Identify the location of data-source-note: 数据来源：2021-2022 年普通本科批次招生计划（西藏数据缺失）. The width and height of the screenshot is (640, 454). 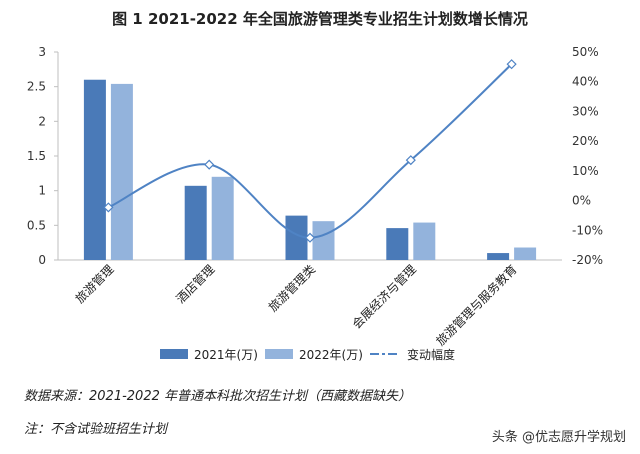
(217, 396).